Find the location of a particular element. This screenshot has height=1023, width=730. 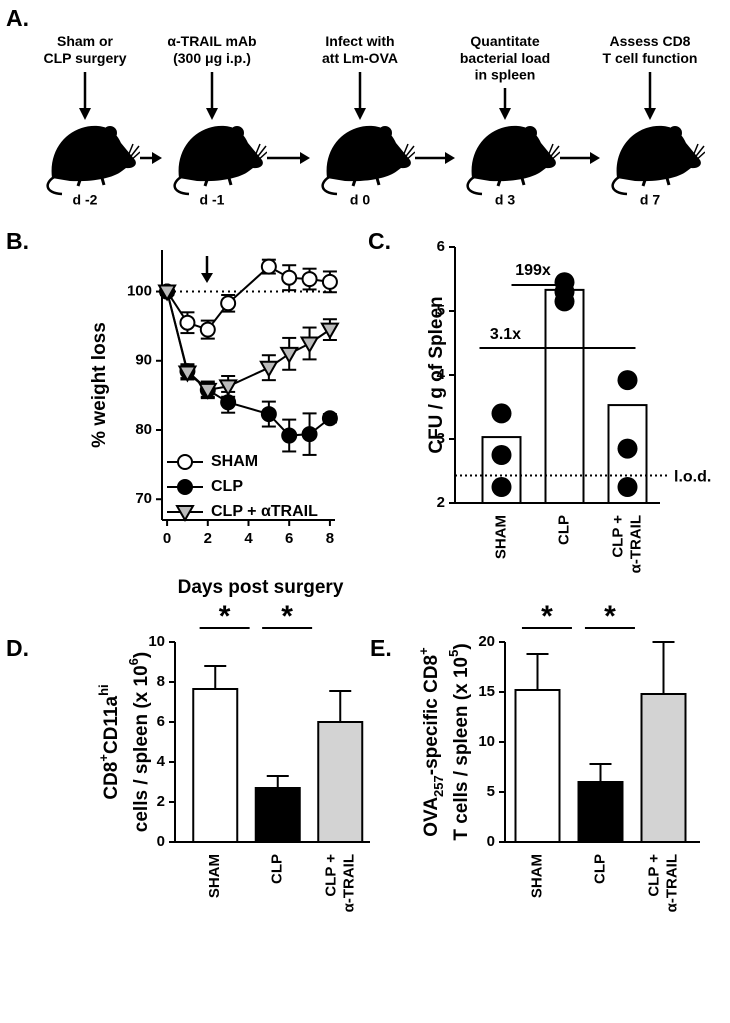

legend-label: CLP is located at coordinates (227, 486).